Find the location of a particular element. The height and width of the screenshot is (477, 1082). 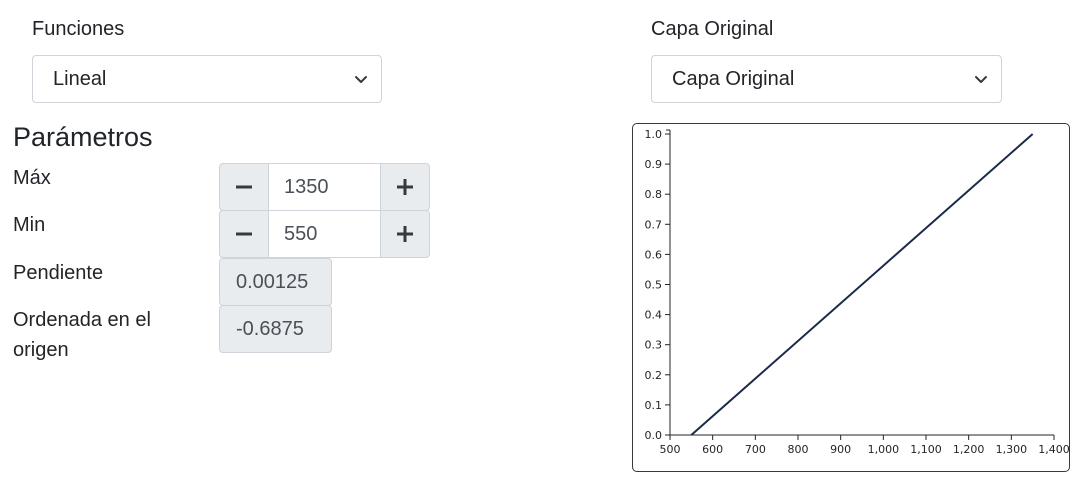

max-stepper: 1350 is located at coordinates (324, 187).